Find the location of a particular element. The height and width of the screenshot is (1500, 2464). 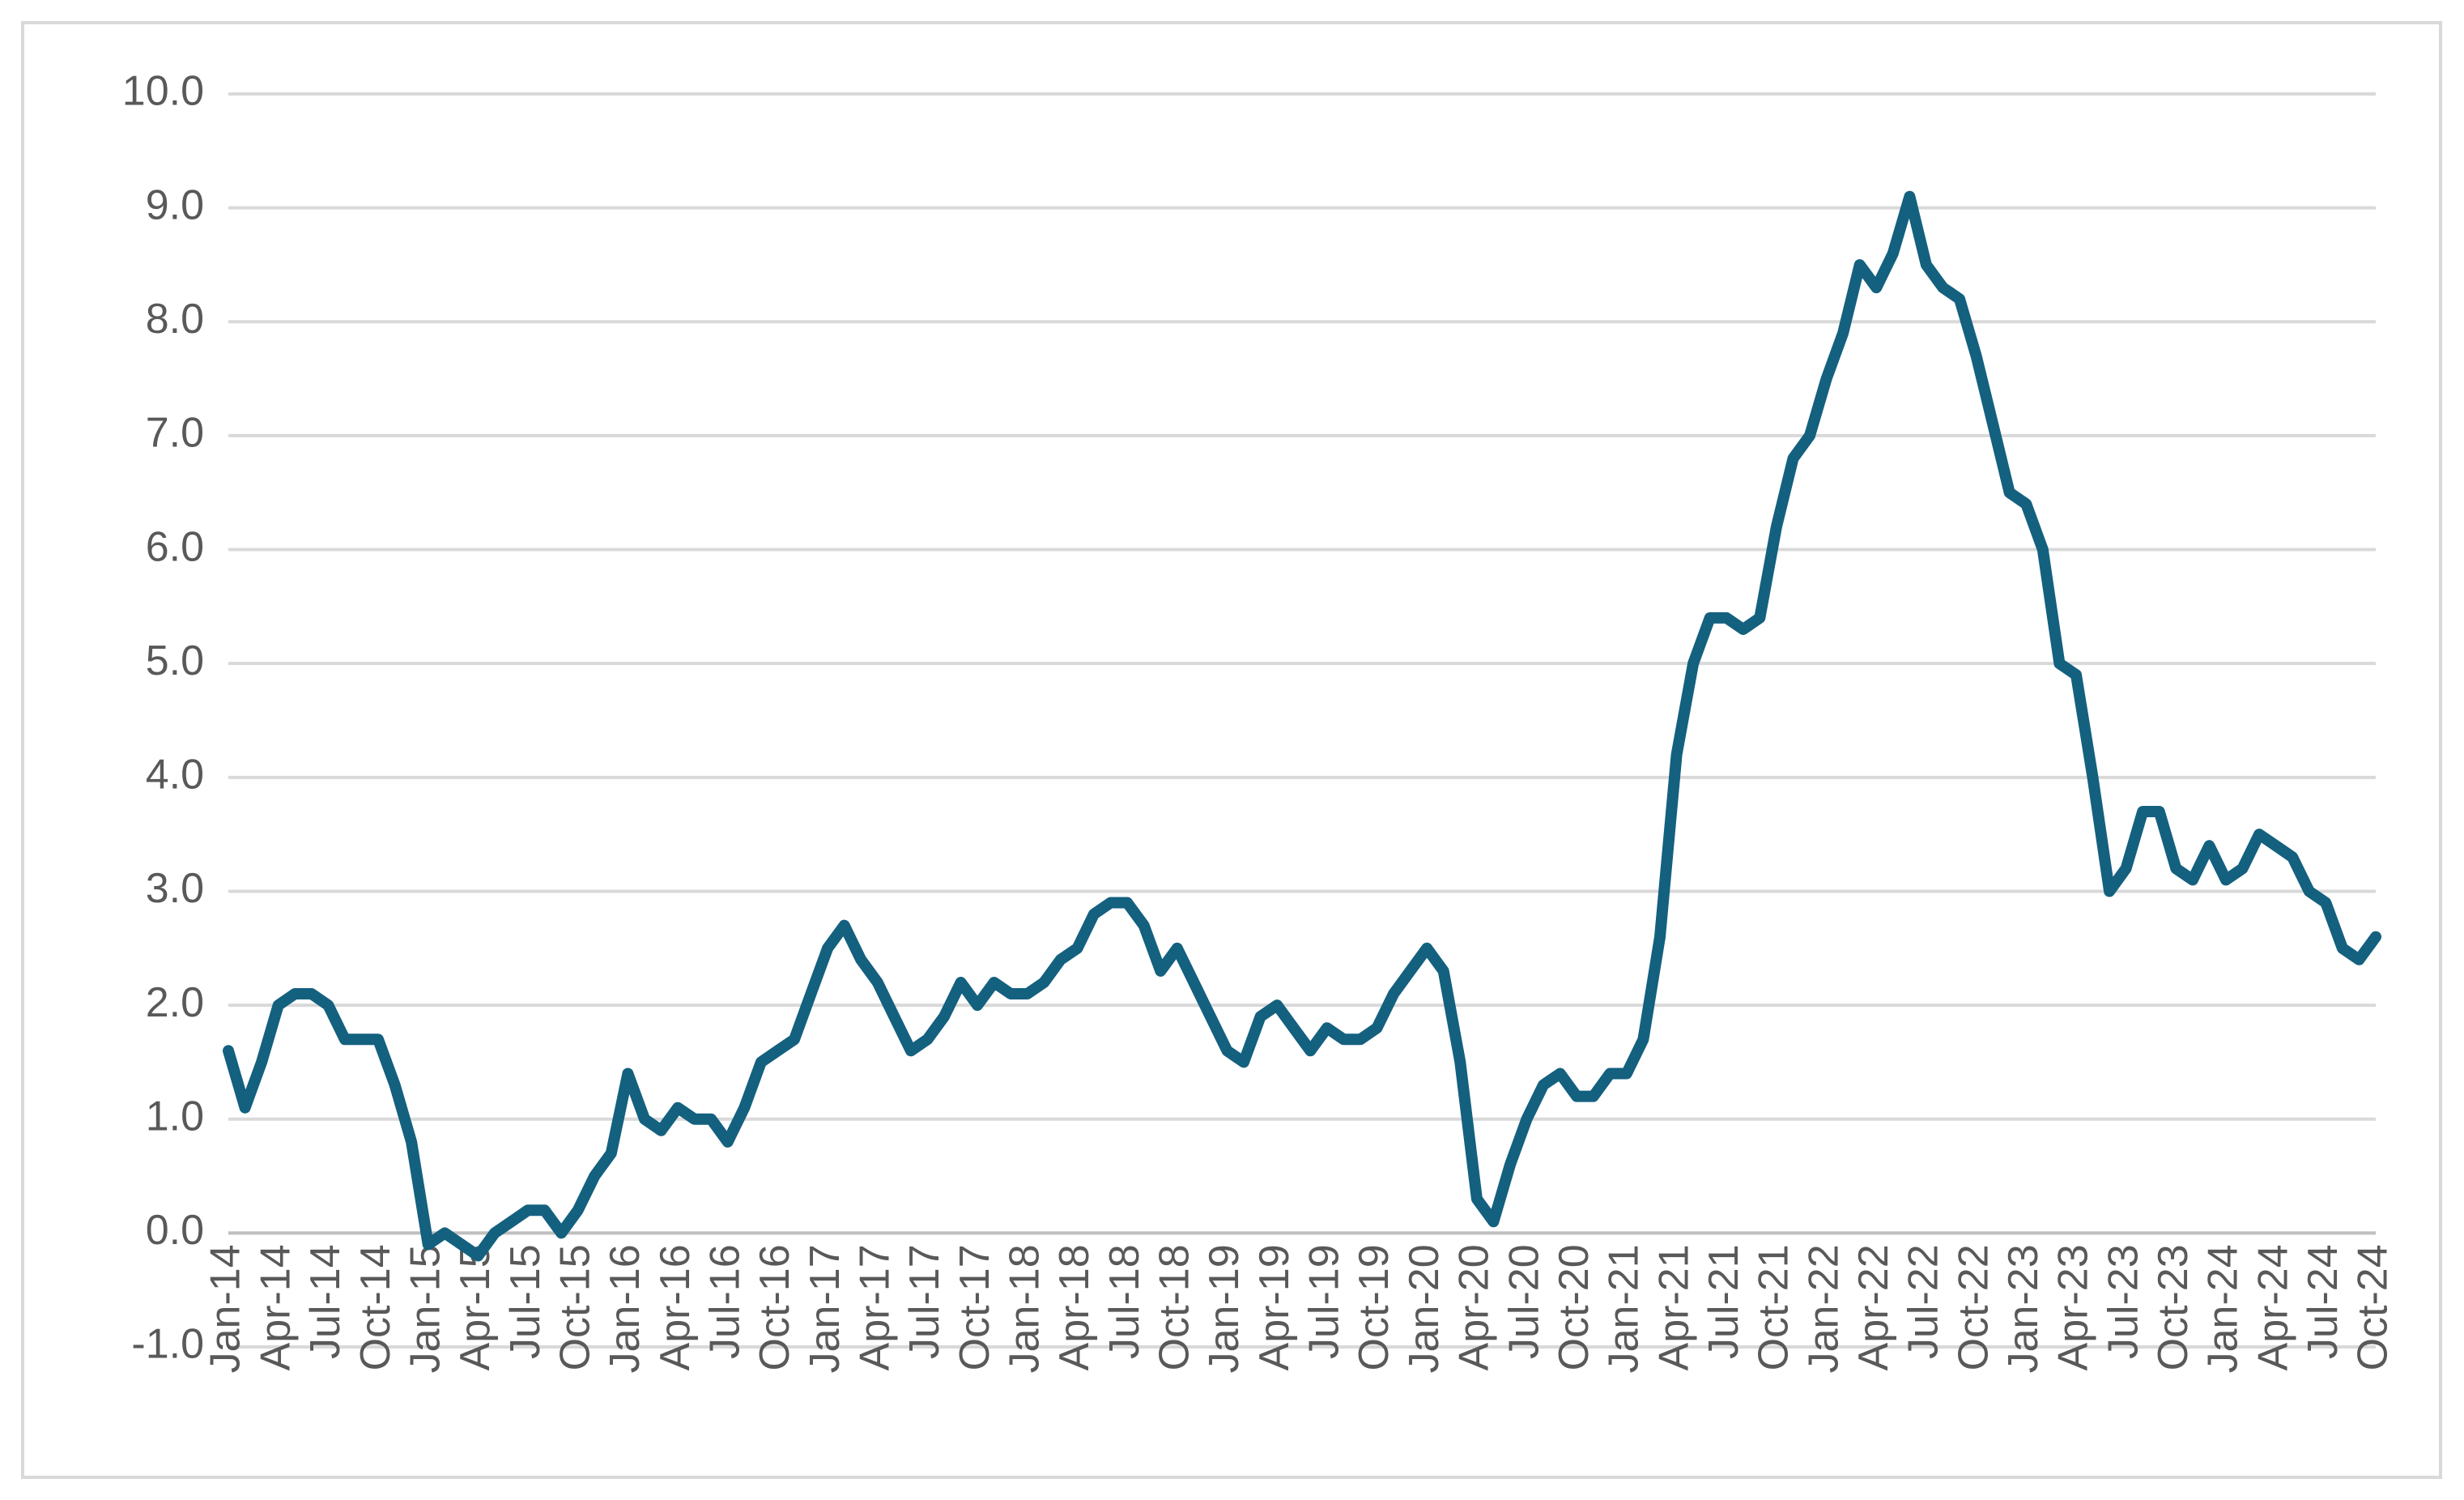

x-tick-label: Oct-20 is located at coordinates (1574, 1307).